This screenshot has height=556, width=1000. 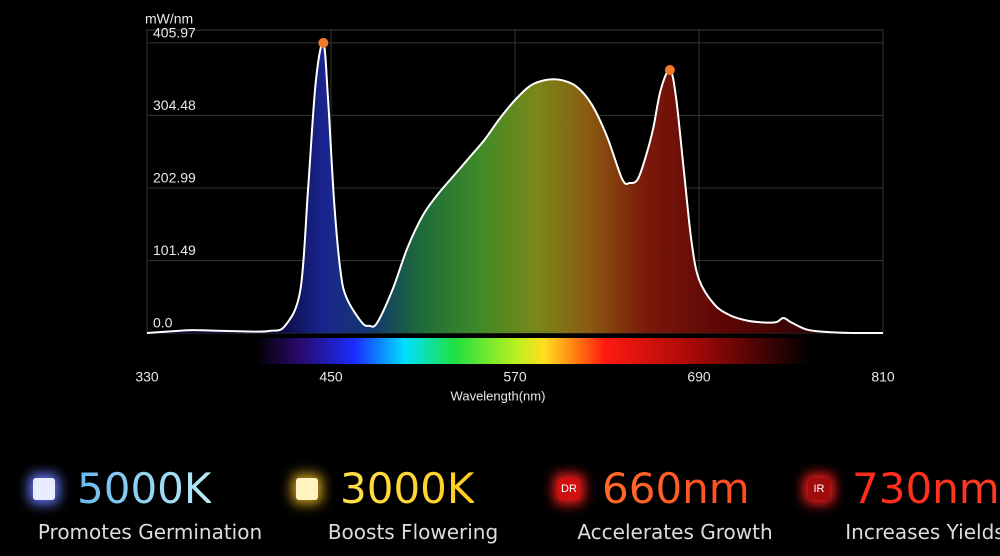 What do you see at coordinates (532, 351) in the screenshot?
I see `spectrum-bar` at bounding box center [532, 351].